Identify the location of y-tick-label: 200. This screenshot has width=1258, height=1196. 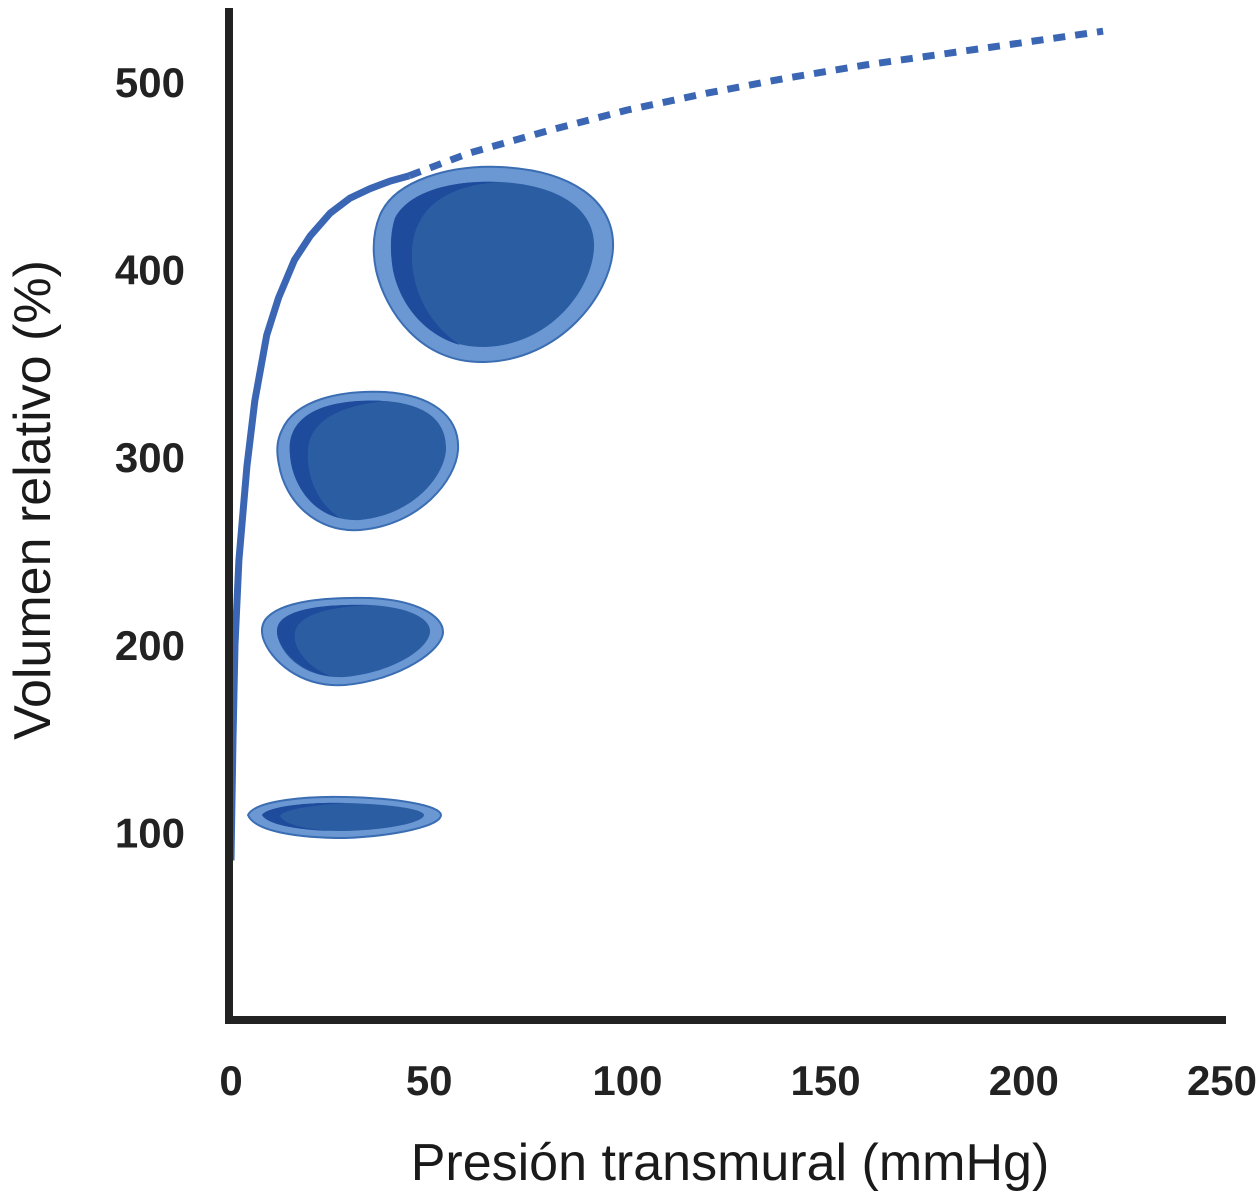
(150, 645).